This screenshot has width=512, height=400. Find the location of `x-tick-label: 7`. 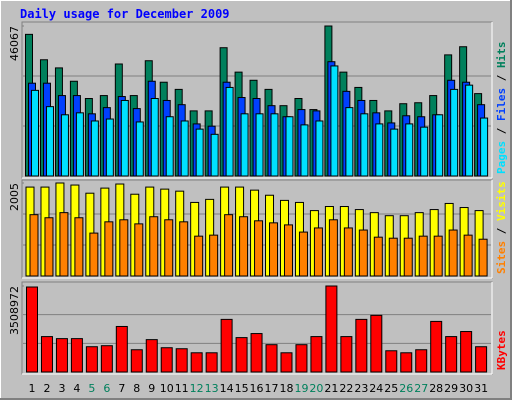

x-tick-label: 7 is located at coordinates (121, 388).